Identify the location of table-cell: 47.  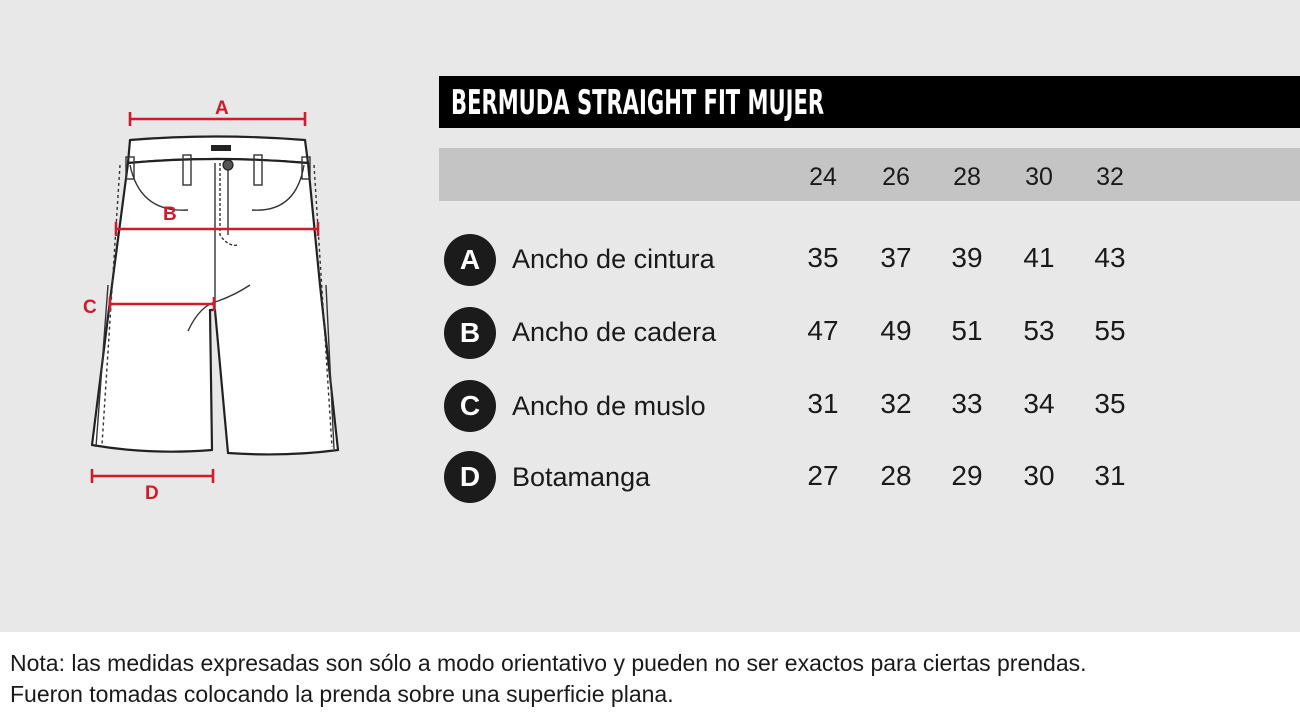
(823, 330).